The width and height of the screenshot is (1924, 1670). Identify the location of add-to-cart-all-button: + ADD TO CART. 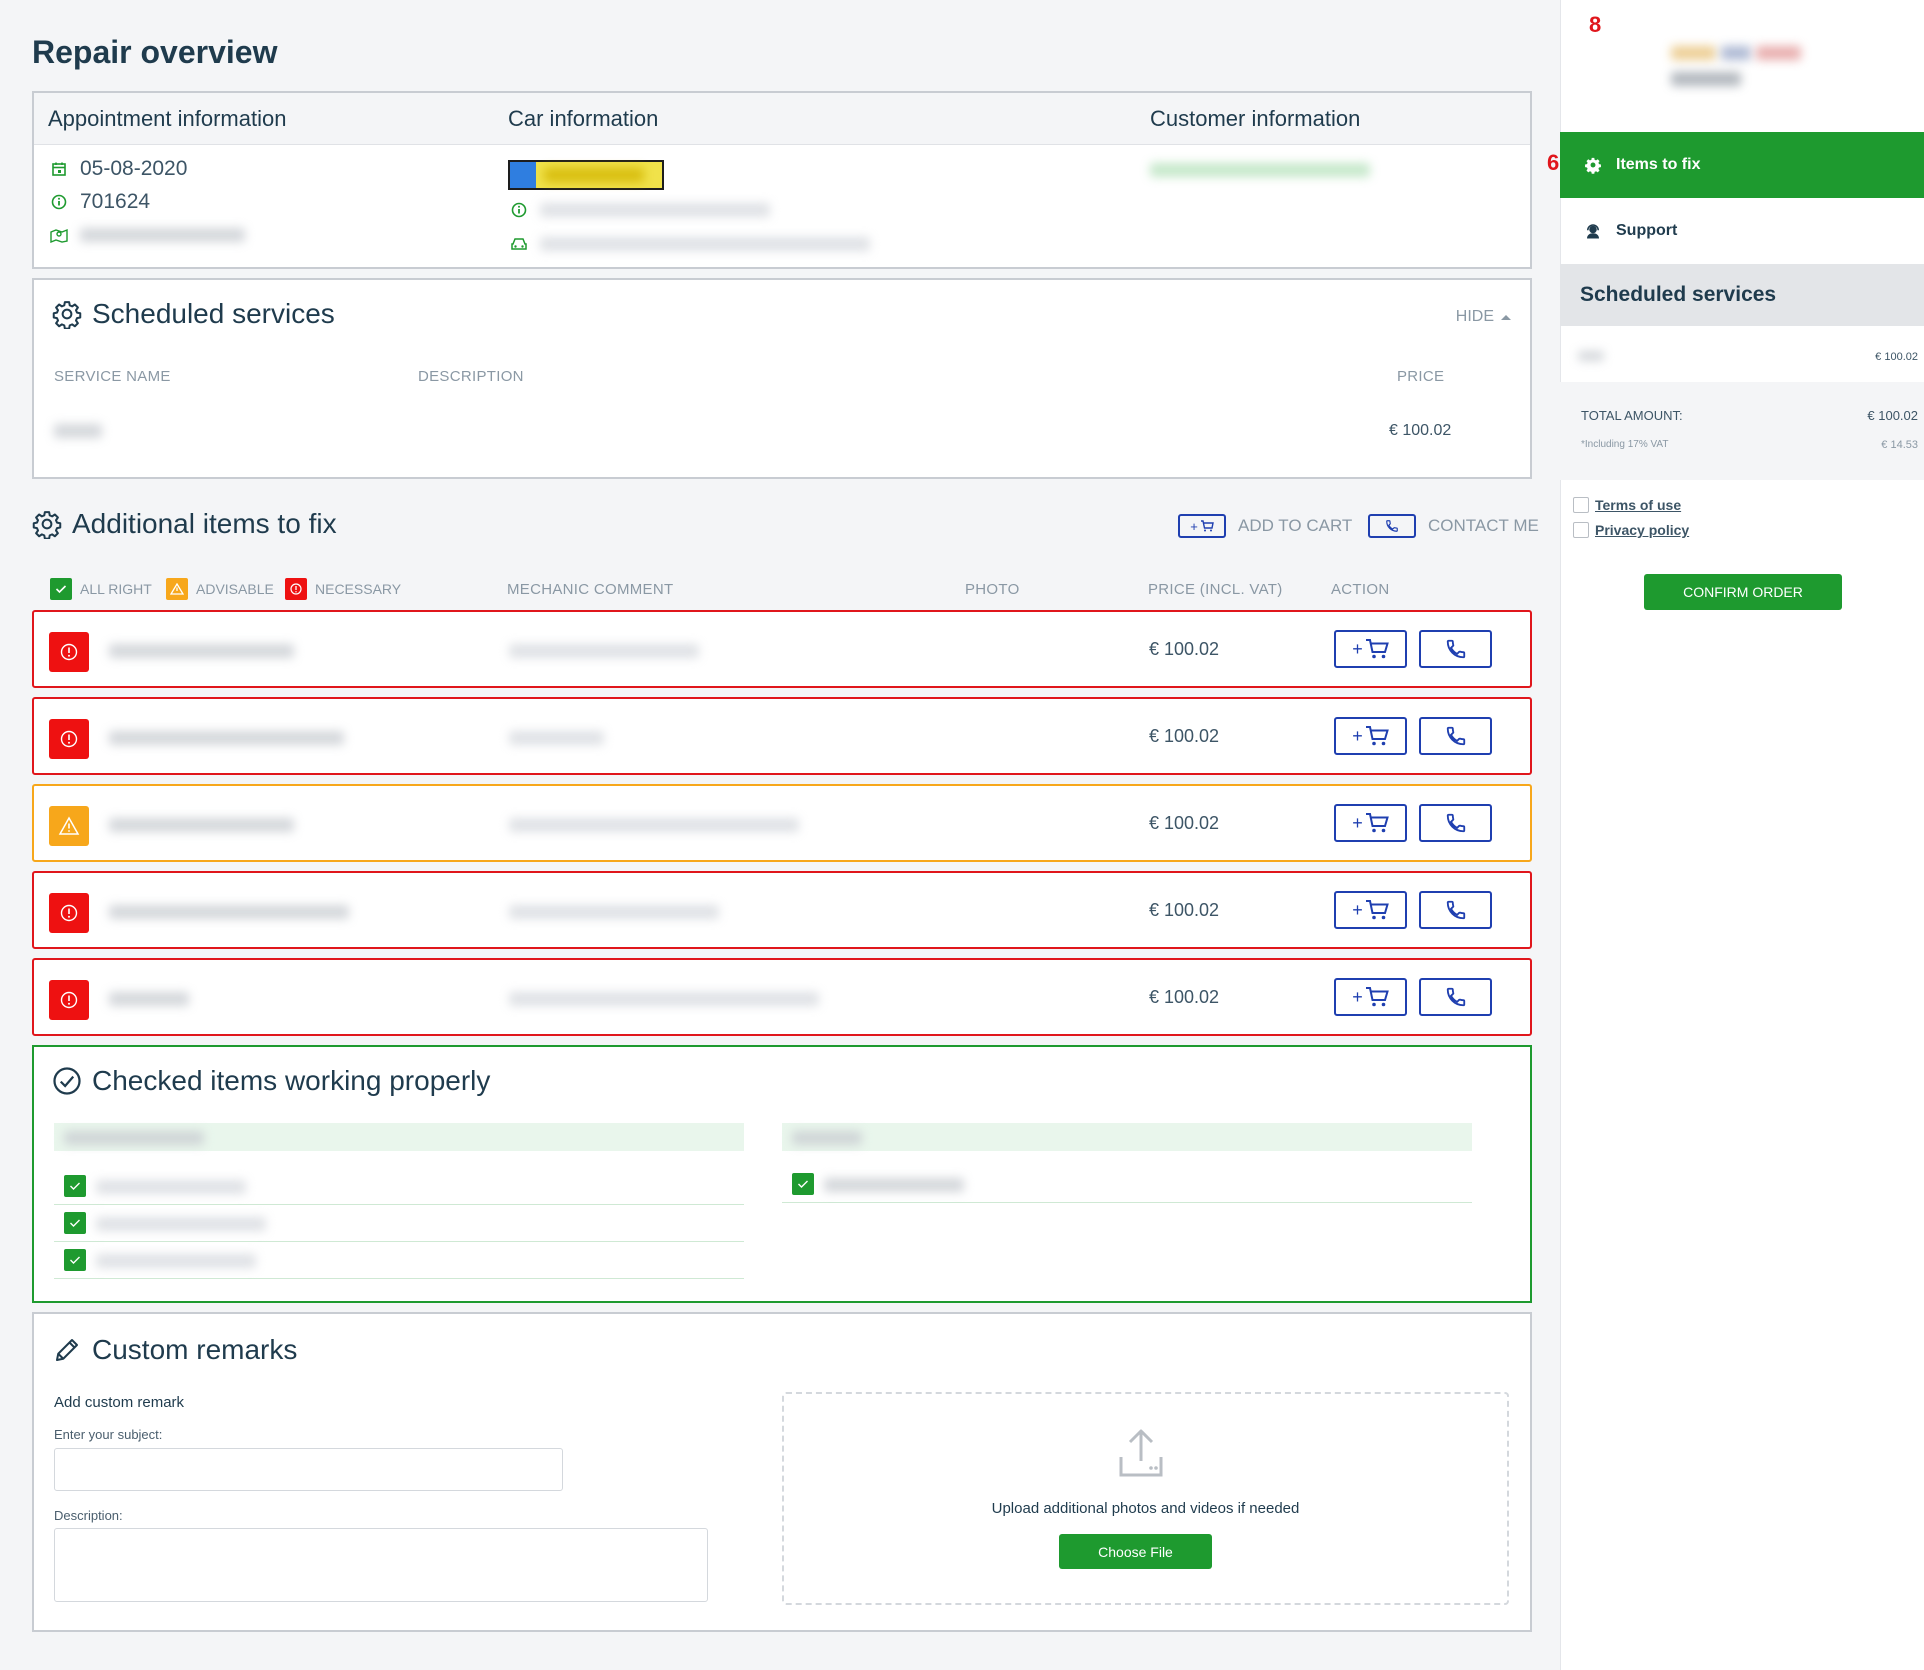
(1265, 526).